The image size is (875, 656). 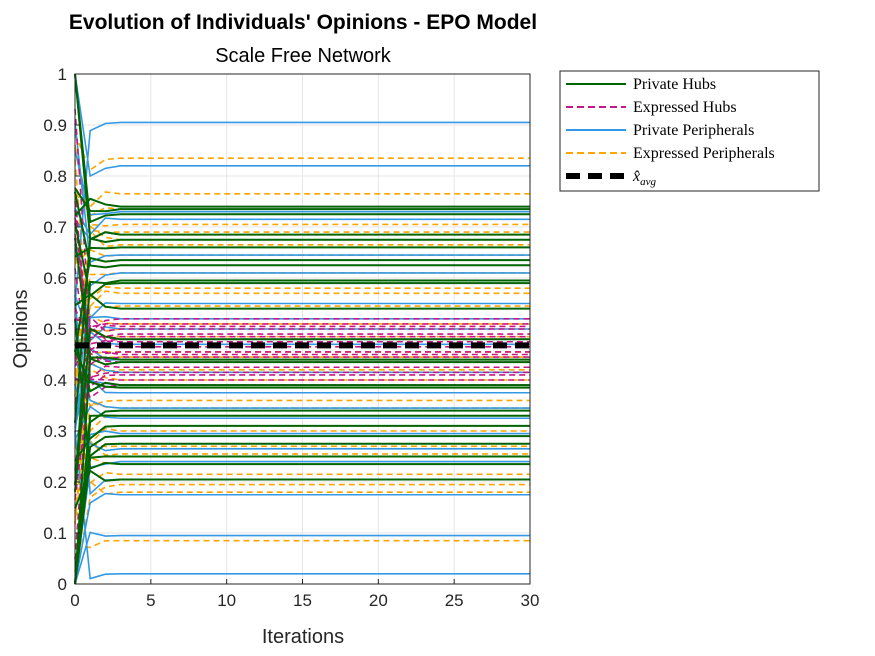 What do you see at coordinates (704, 153) in the screenshot?
I see `legend-label: Expressed Peripherals` at bounding box center [704, 153].